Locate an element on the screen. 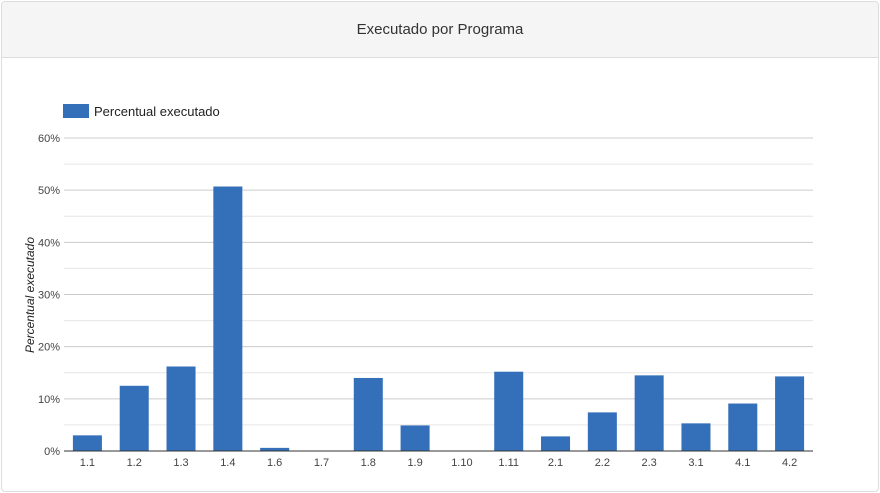 This screenshot has height=493, width=880. x-tick-label: 1.6 is located at coordinates (274, 463).